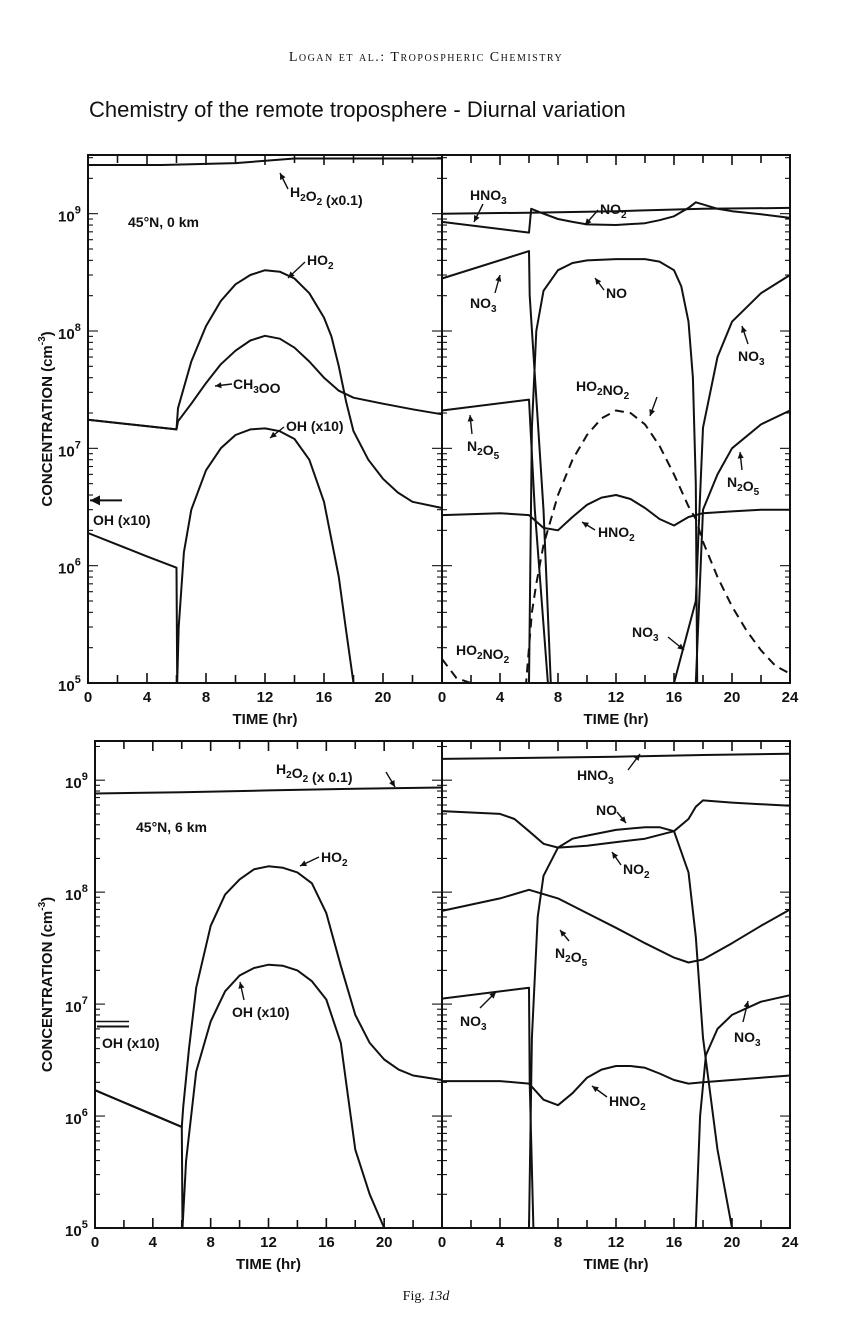 Image resolution: width=852 pixels, height=1341 pixels. Describe the element at coordinates (268, 790) in the screenshot. I see `series-h2o2-x0-1-` at that location.